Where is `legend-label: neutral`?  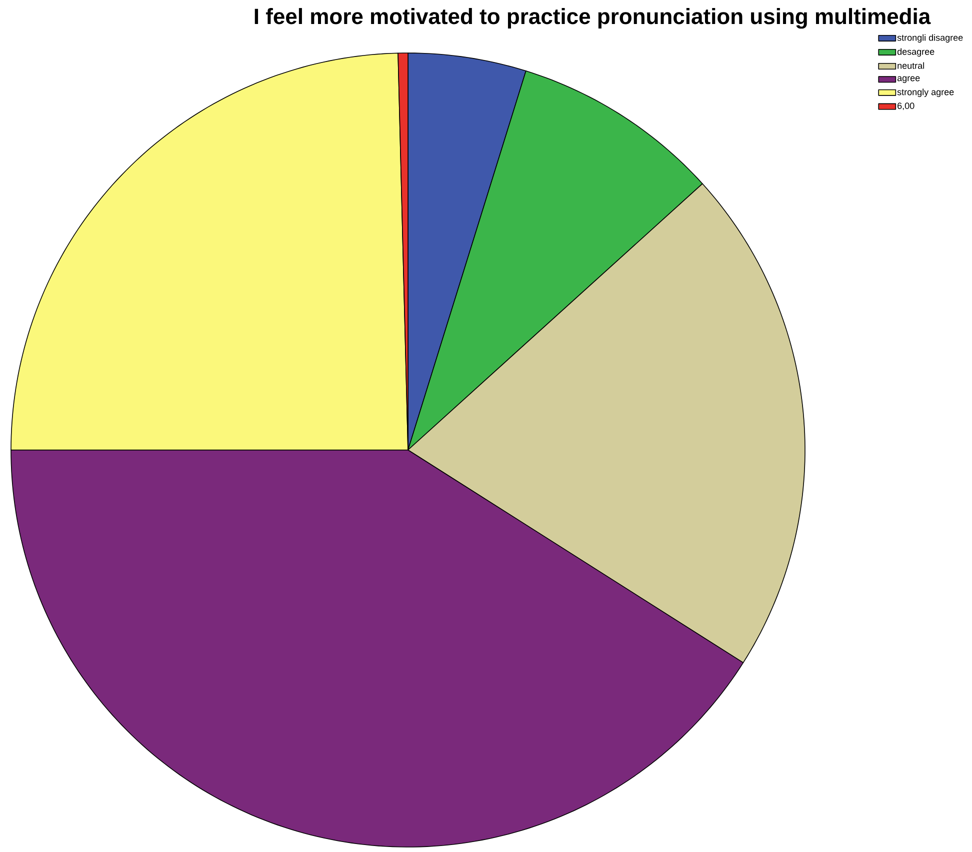
legend-label: neutral is located at coordinates (911, 65).